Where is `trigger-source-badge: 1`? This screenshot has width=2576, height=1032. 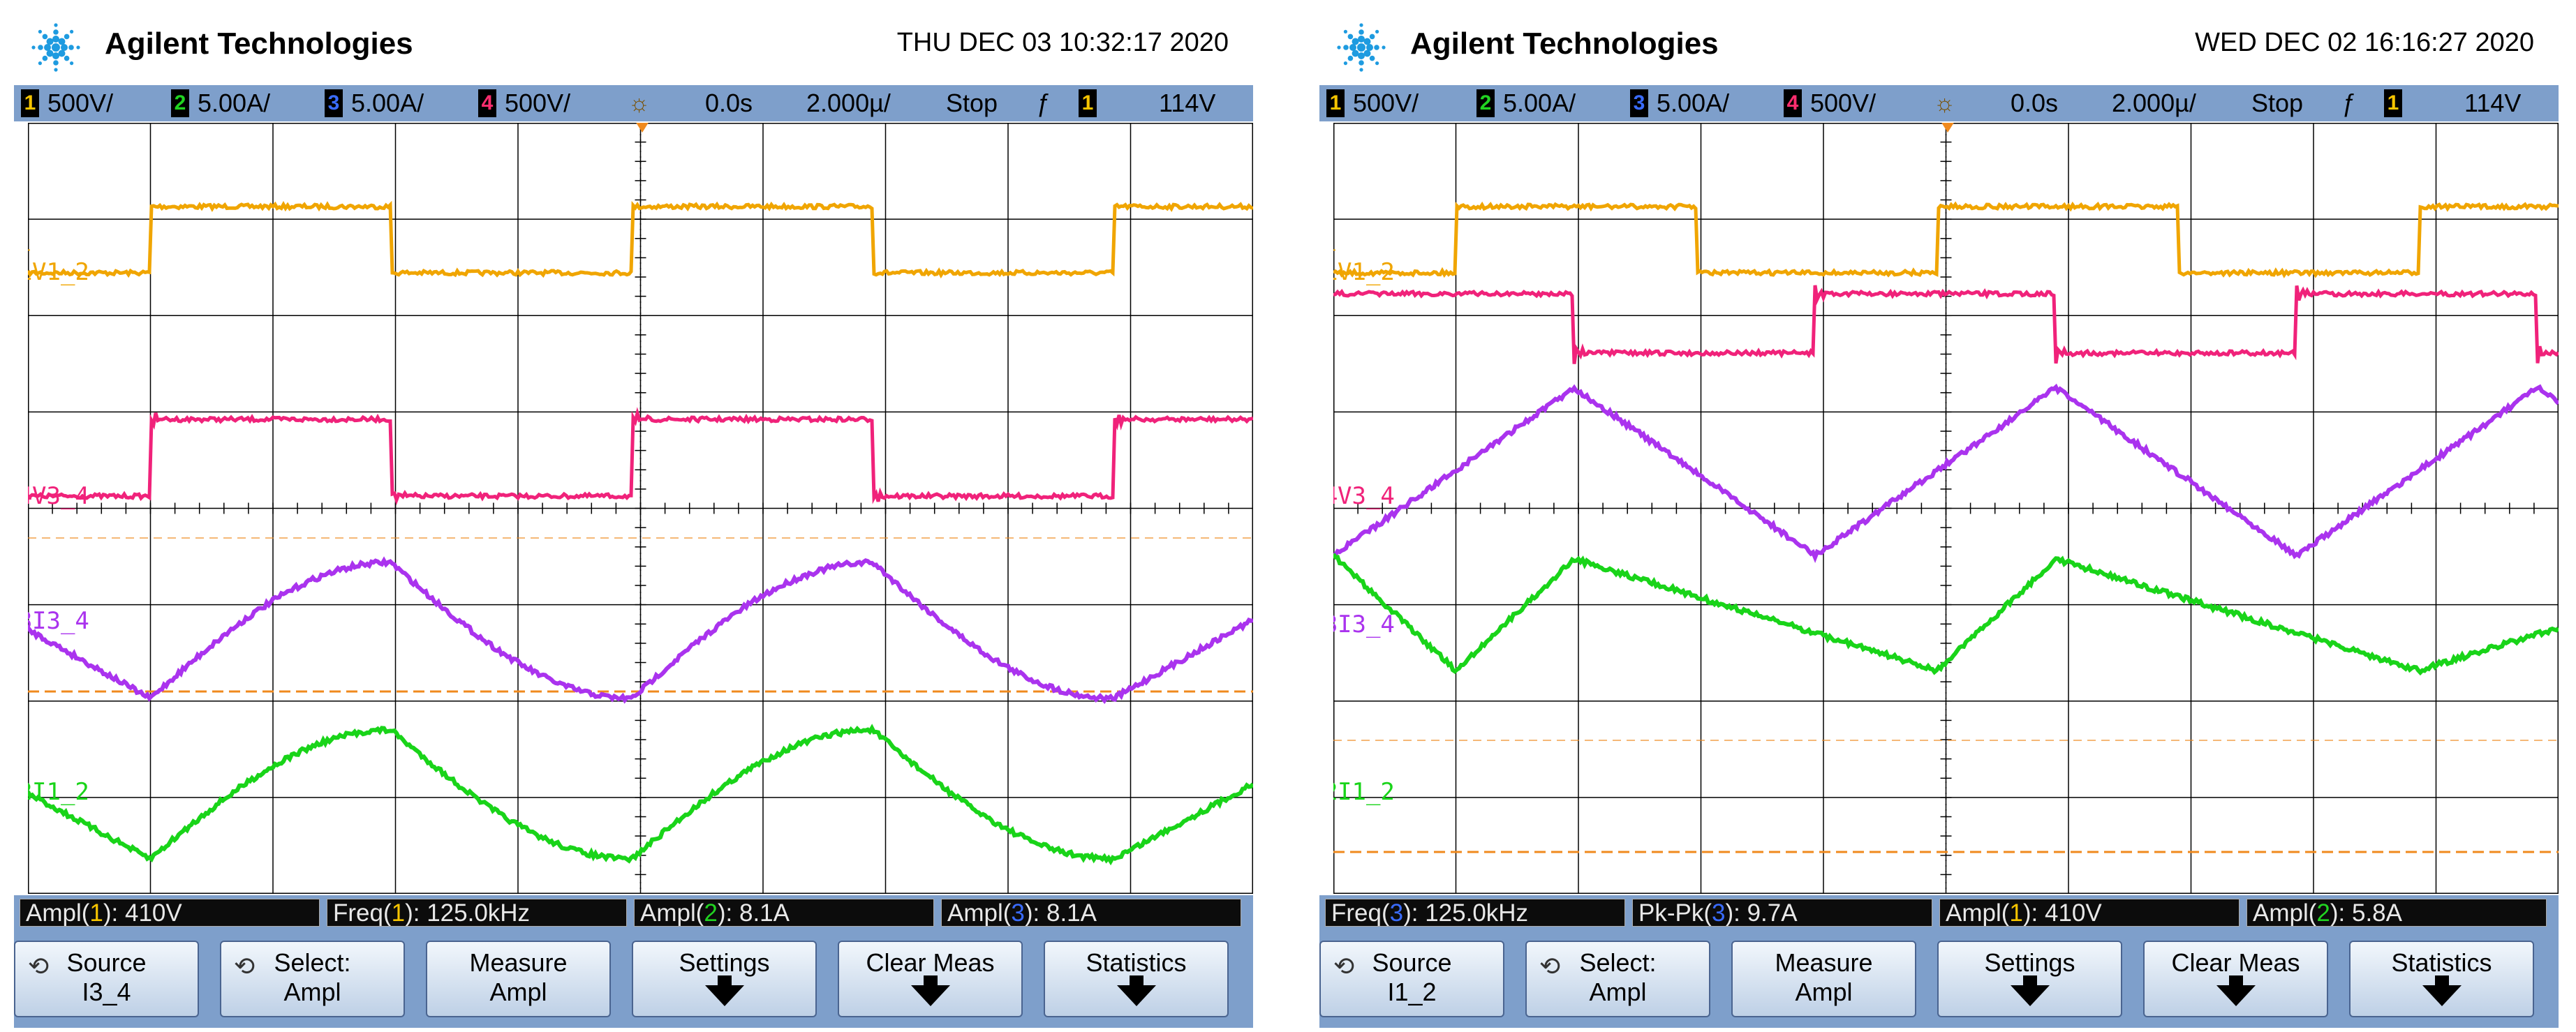 trigger-source-badge: 1 is located at coordinates (2393, 103).